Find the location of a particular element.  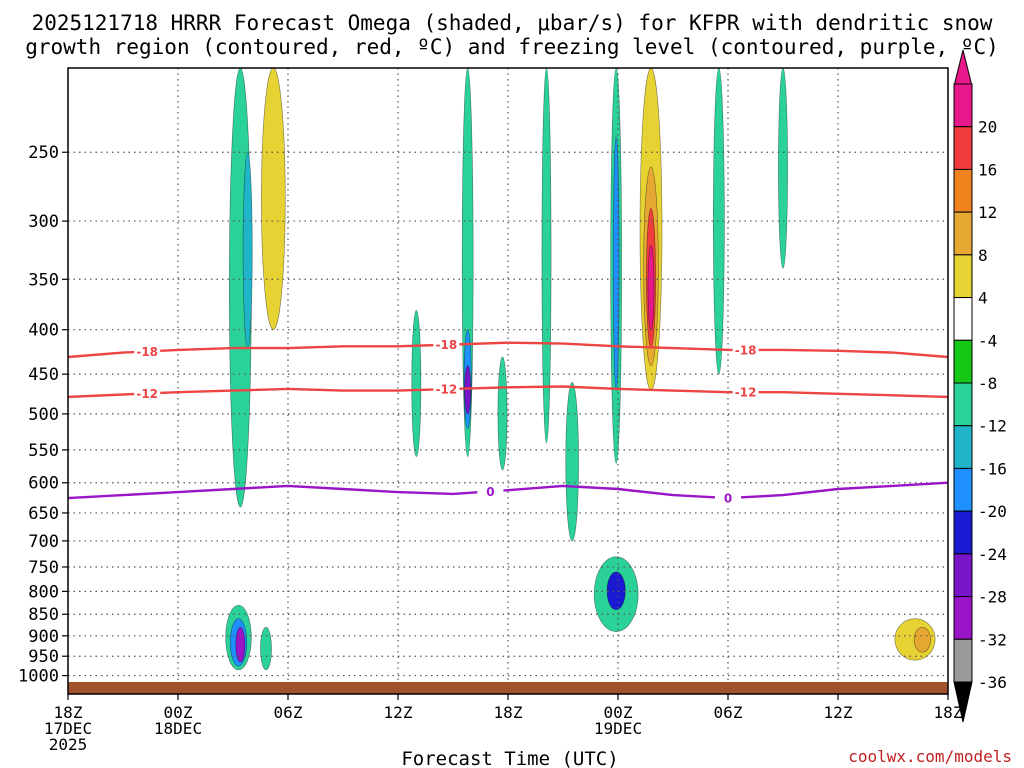

x-tick-label: 2025 is located at coordinates (68, 744).